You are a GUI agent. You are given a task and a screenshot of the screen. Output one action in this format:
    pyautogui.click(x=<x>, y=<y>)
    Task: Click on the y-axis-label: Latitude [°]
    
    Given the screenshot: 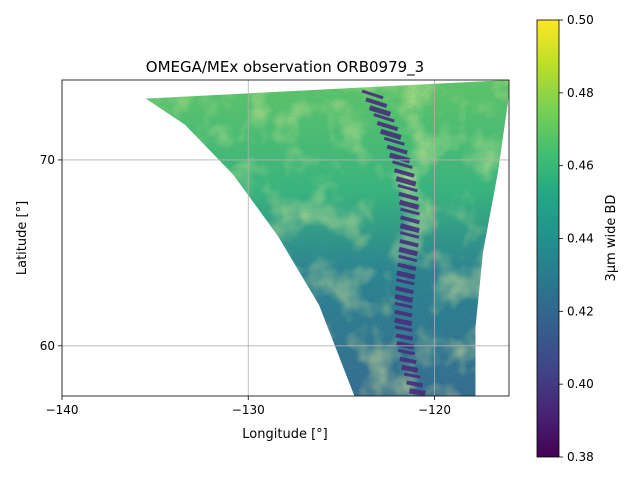 What is the action you would take?
    pyautogui.click(x=22, y=238)
    